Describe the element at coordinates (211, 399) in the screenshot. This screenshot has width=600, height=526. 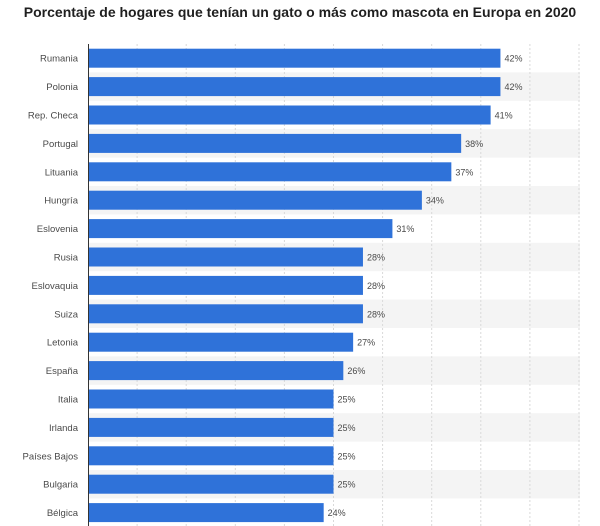
I see `bar-italia` at that location.